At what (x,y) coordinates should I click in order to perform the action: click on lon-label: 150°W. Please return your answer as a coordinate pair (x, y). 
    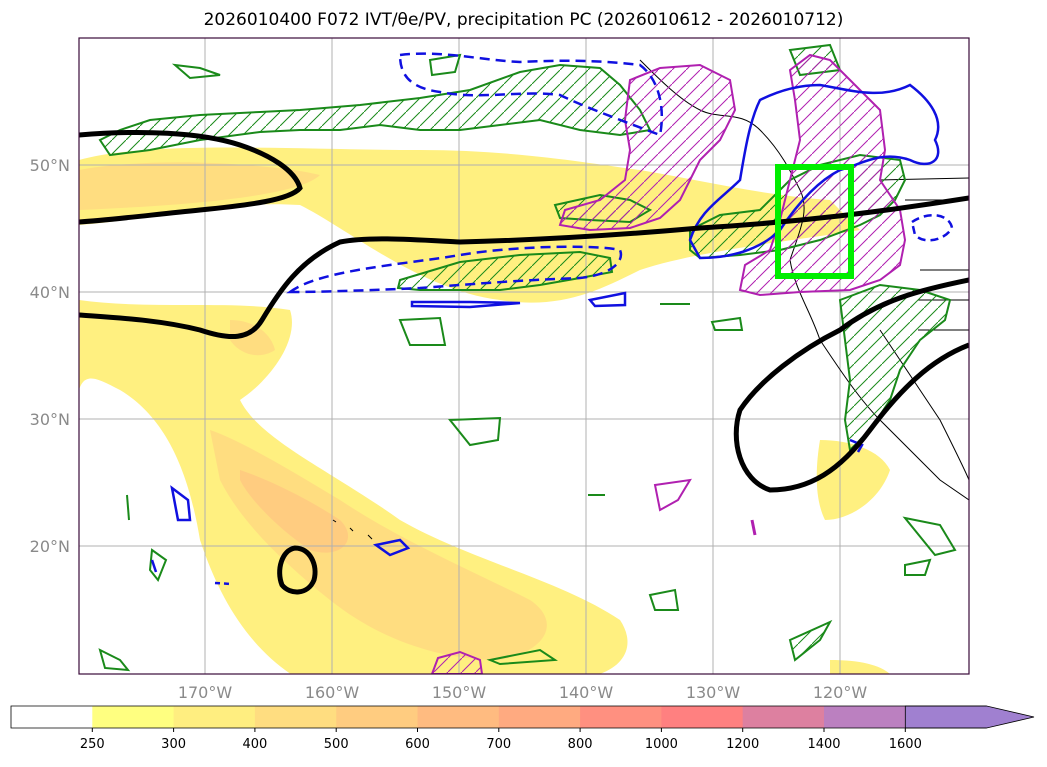
    Looking at the image, I should click on (459, 692).